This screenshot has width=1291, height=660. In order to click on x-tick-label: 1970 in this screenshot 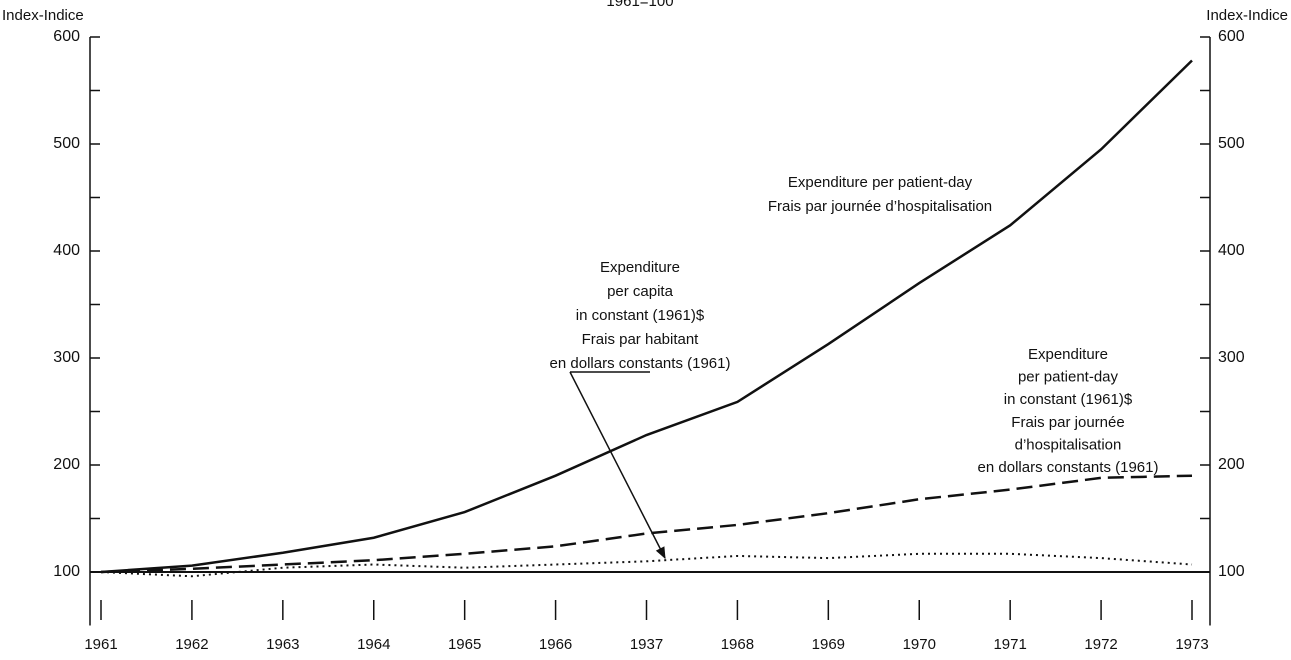, I will do `click(919, 644)`.